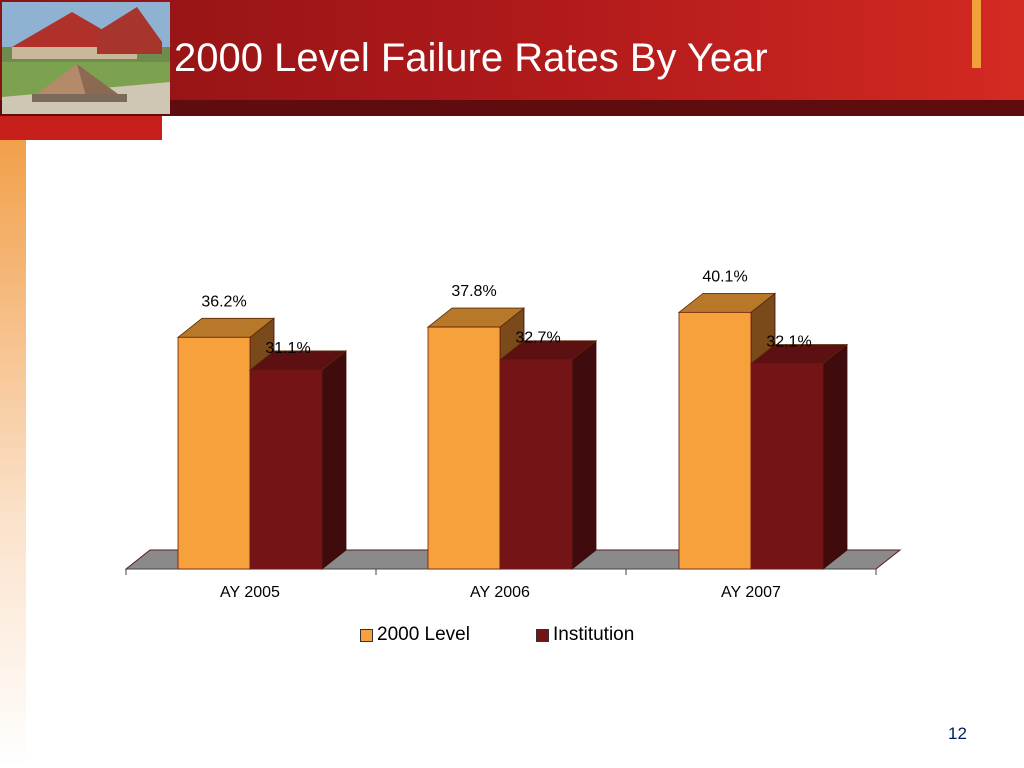 This screenshot has height=768, width=1024. What do you see at coordinates (957, 733) in the screenshot?
I see `page-number: 12` at bounding box center [957, 733].